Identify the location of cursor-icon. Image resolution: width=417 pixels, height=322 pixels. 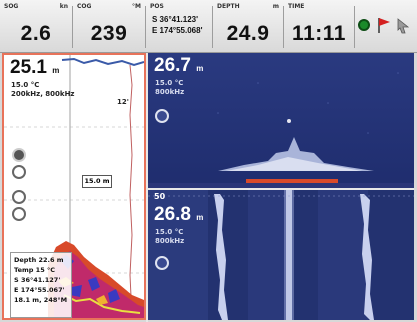
(403, 26).